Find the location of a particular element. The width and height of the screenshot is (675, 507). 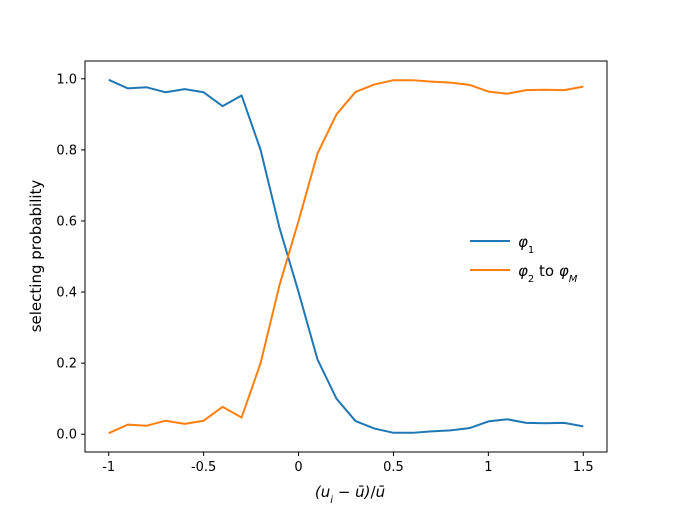

x-tick-label: -0.5 is located at coordinates (203, 467).